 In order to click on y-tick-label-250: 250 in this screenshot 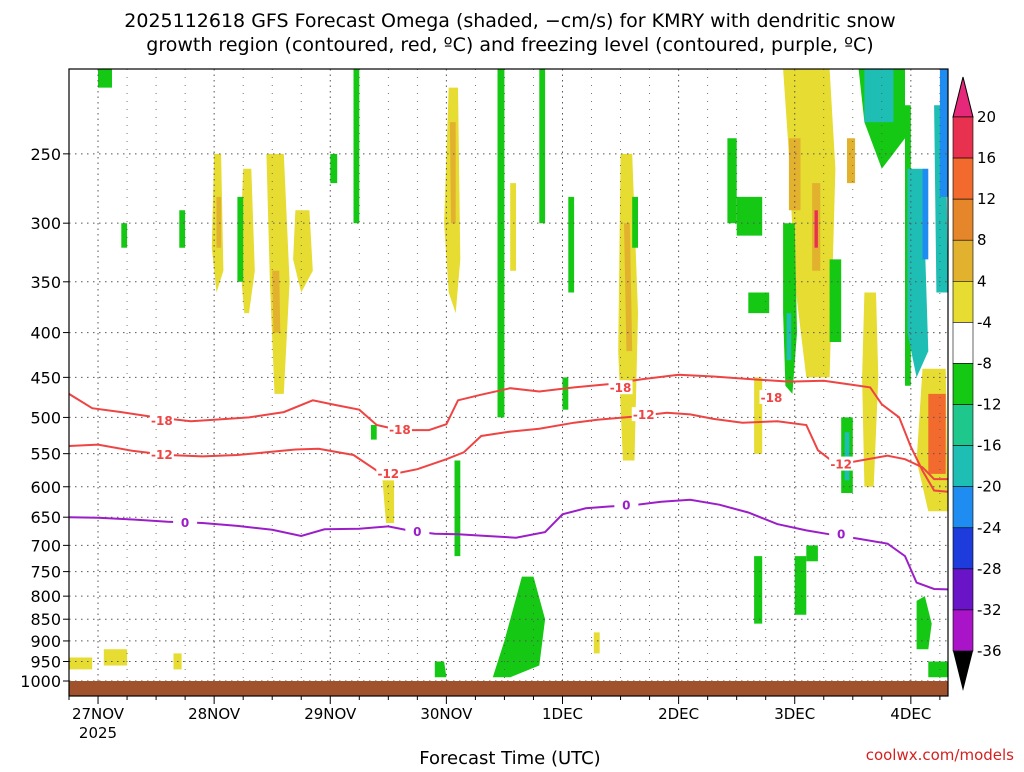, I will do `click(45, 154)`.